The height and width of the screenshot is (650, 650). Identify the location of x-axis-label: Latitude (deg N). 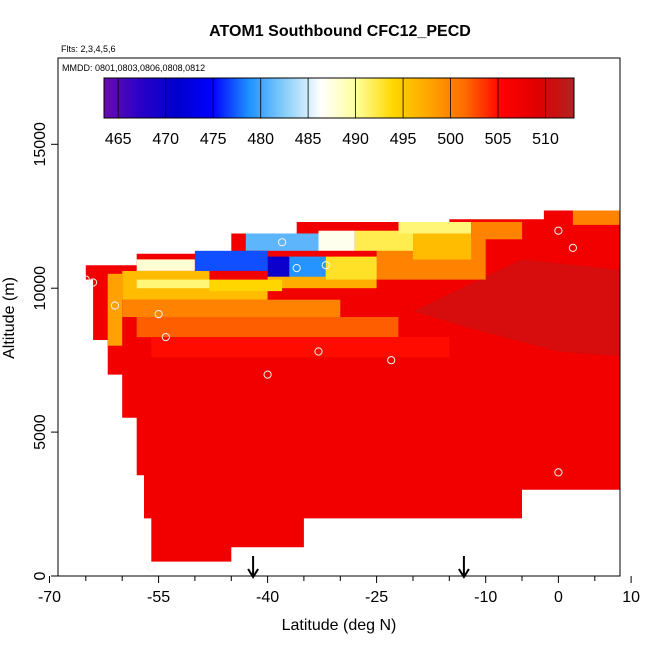
(339, 625).